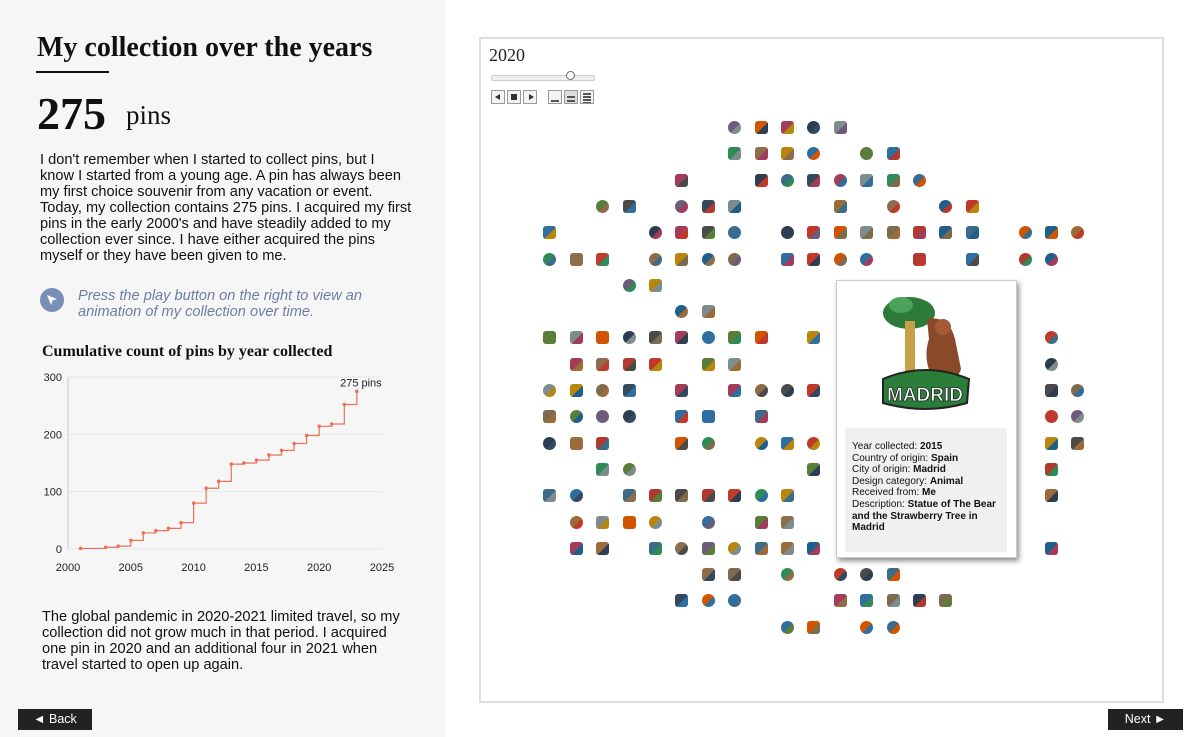 The image size is (1200, 737). What do you see at coordinates (571, 97) in the screenshot?
I see `speed-medium-button` at bounding box center [571, 97].